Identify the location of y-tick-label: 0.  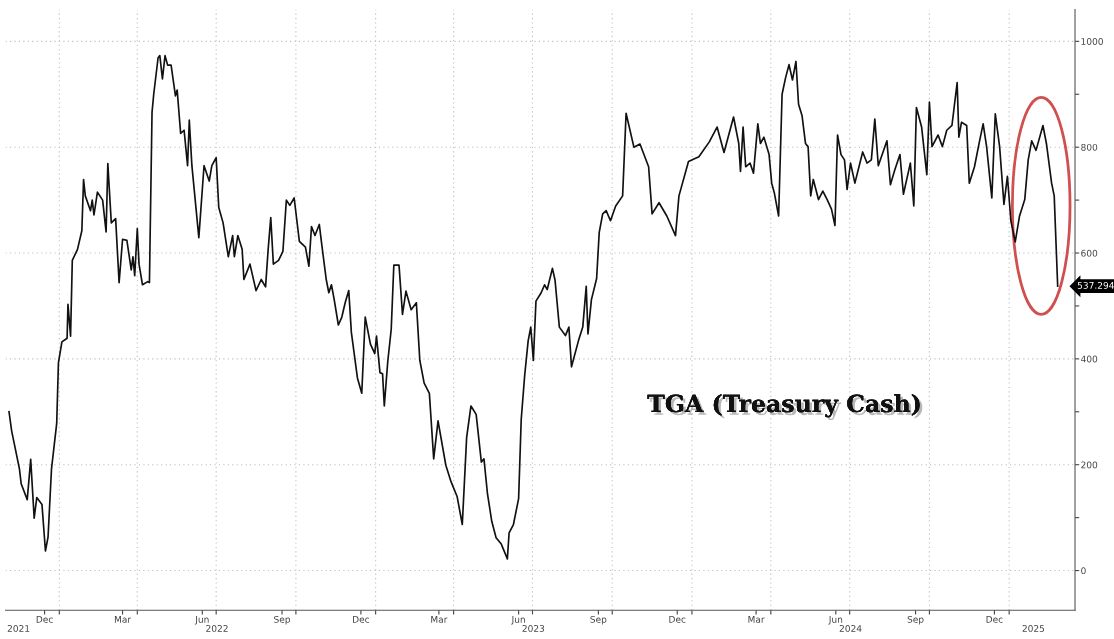
(1083, 571).